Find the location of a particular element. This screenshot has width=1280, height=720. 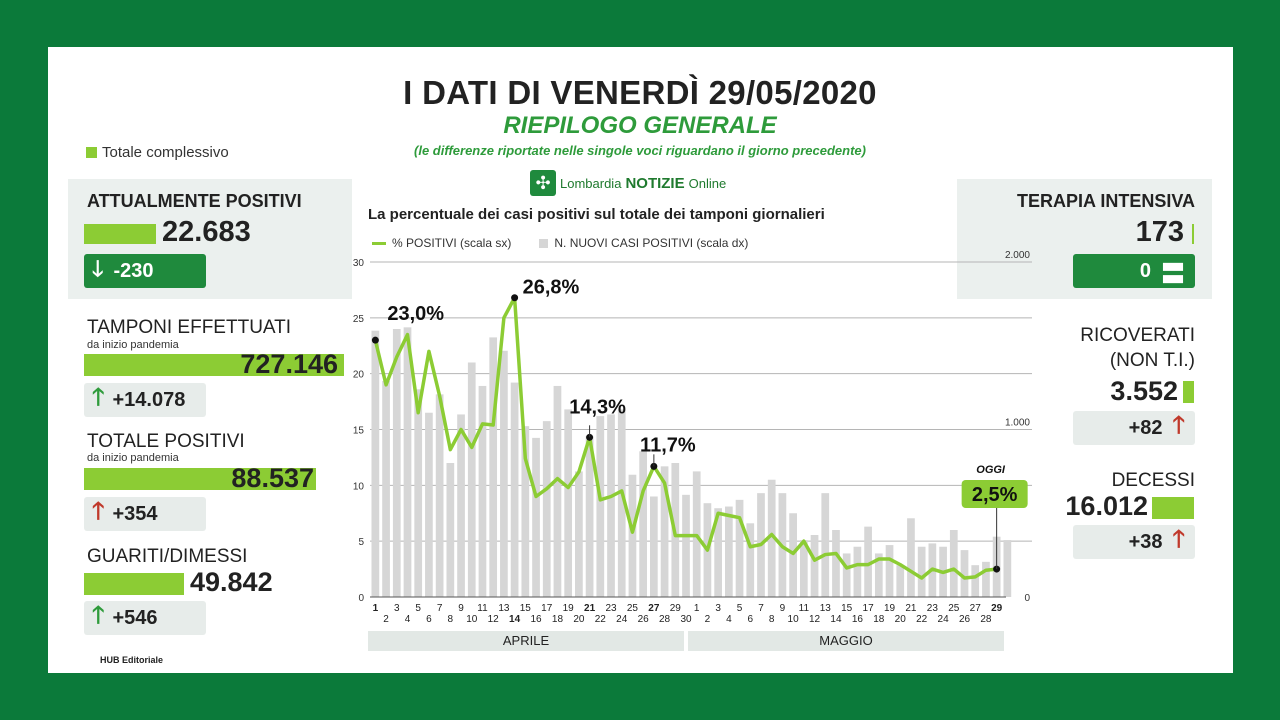

x-tick-label: 23 is located at coordinates (611, 608).